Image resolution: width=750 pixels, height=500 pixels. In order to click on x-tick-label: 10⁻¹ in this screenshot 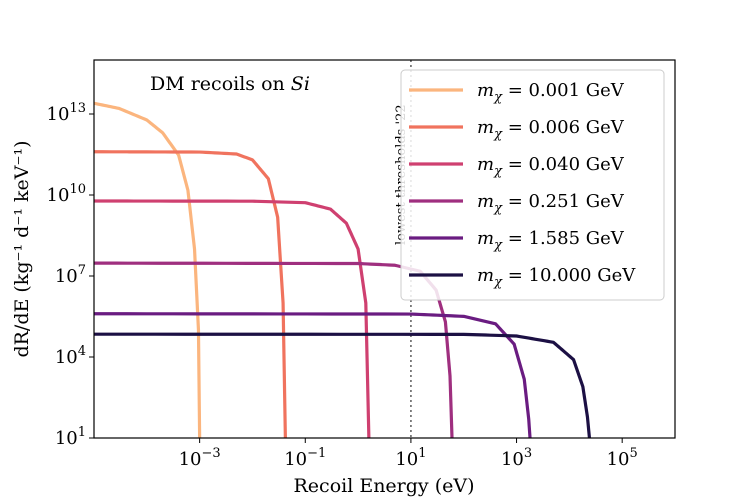, I will do `click(305, 458)`.